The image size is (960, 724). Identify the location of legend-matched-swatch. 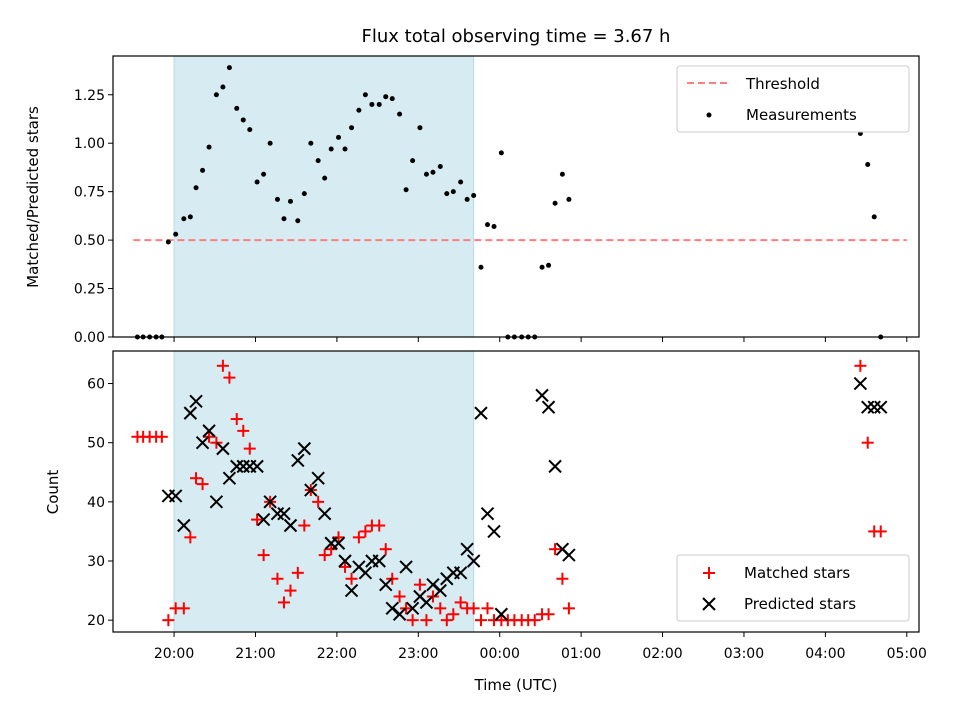
(709, 573).